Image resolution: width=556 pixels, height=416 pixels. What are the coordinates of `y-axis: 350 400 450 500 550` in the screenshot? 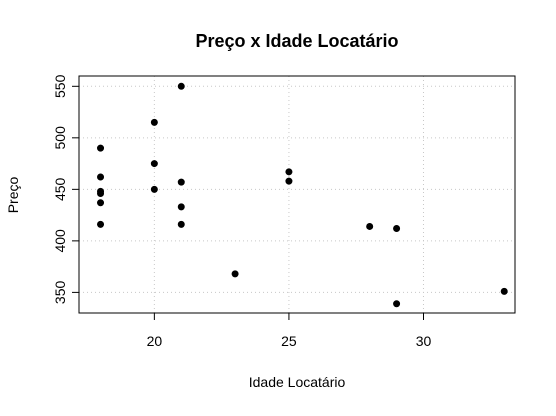 It's located at (65, 189).